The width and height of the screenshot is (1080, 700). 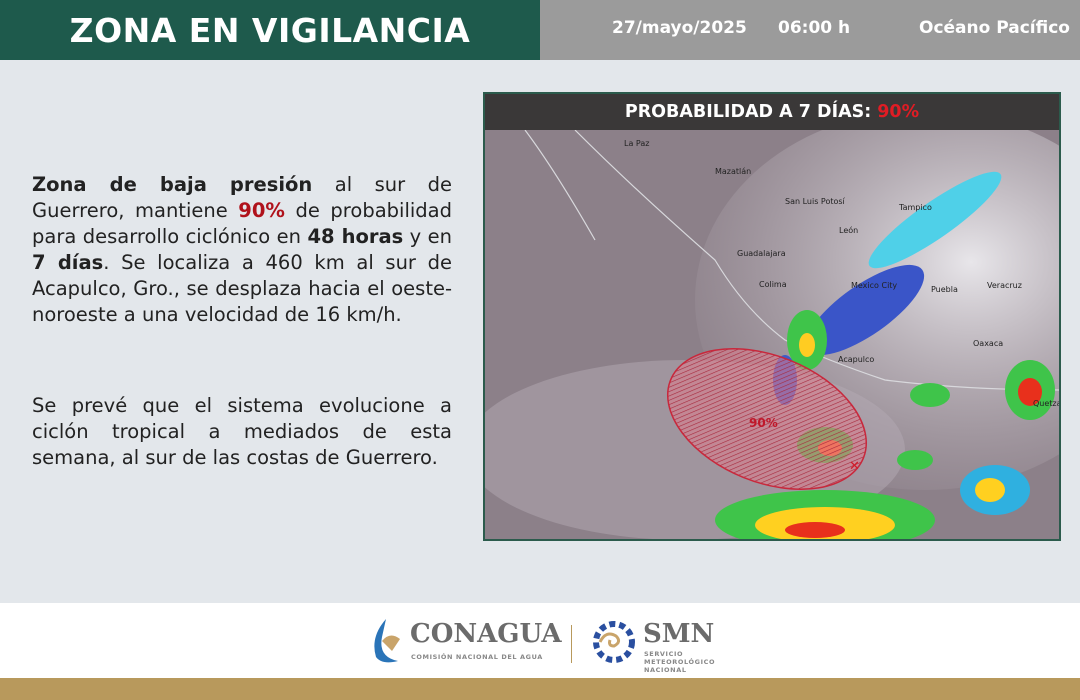 What do you see at coordinates (355, 236) in the screenshot?
I see `highlight-48h: 48 horas` at bounding box center [355, 236].